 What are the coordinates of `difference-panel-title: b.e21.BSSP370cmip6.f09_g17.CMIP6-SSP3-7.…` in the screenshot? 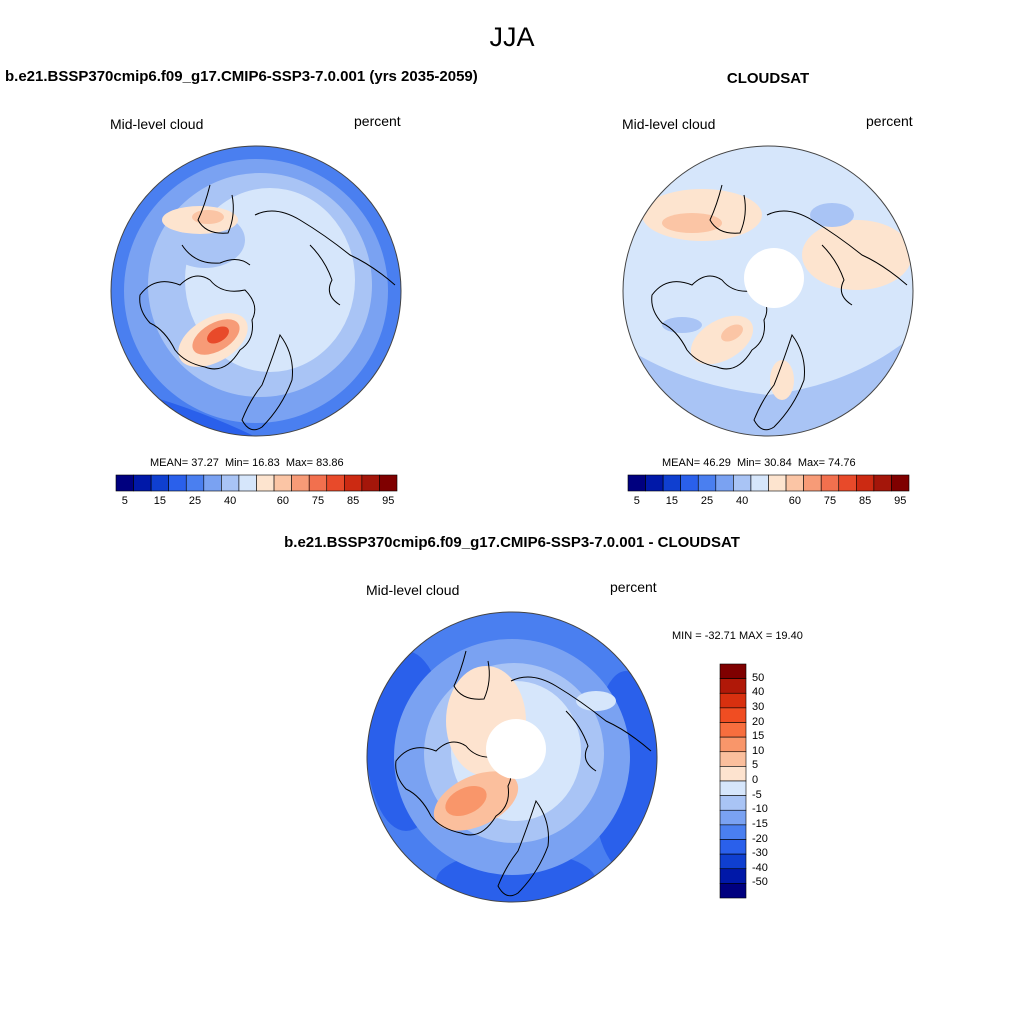 It's located at (512, 542).